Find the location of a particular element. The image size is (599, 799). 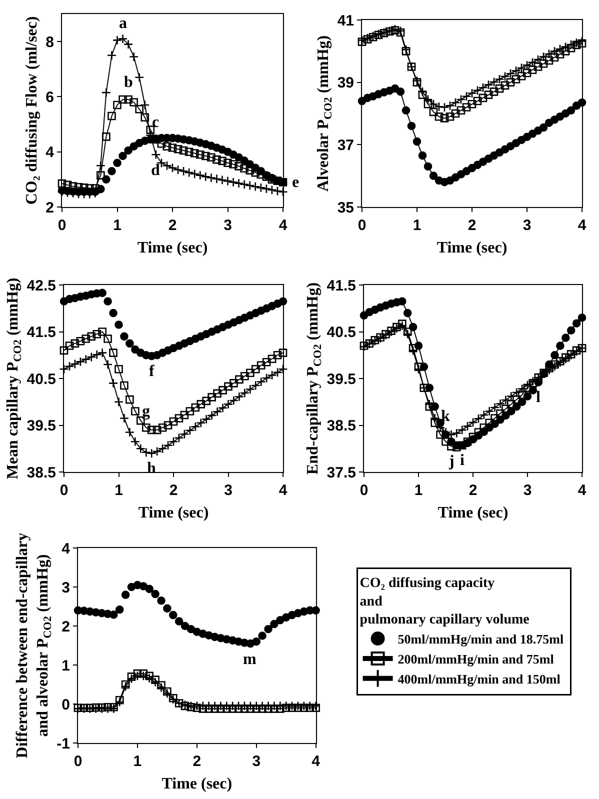

annotation: j is located at coordinates (451, 461).